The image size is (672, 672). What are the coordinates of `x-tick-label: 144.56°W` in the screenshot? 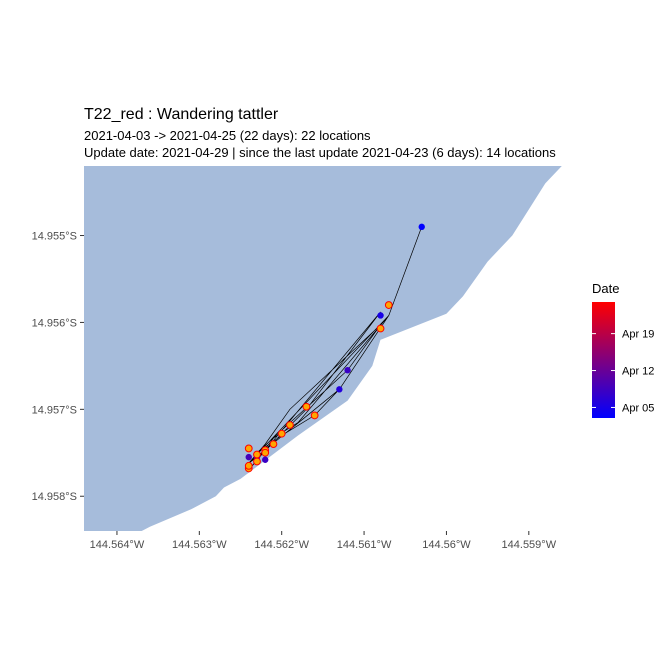 It's located at (446, 545).